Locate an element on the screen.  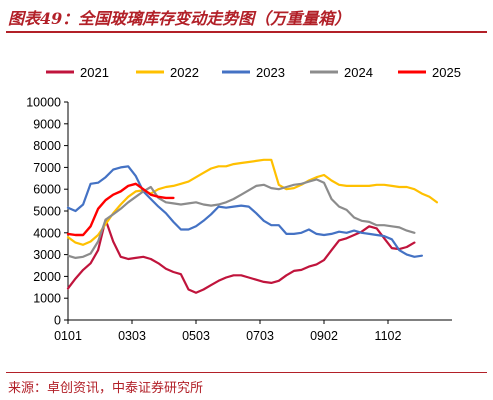
y-tick-label: 1000 is located at coordinates (47, 299).